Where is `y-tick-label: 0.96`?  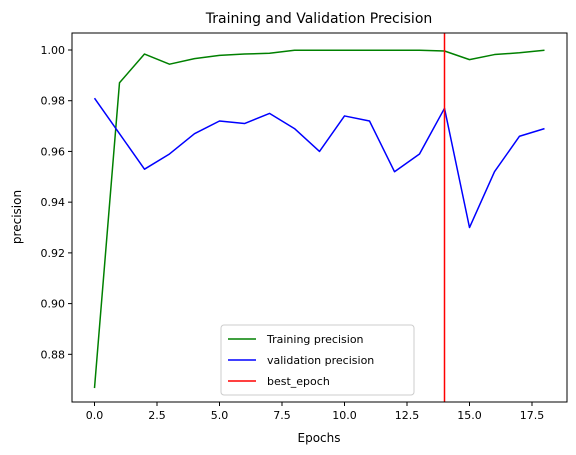
y-tick-label: 0.96 is located at coordinates (53, 151).